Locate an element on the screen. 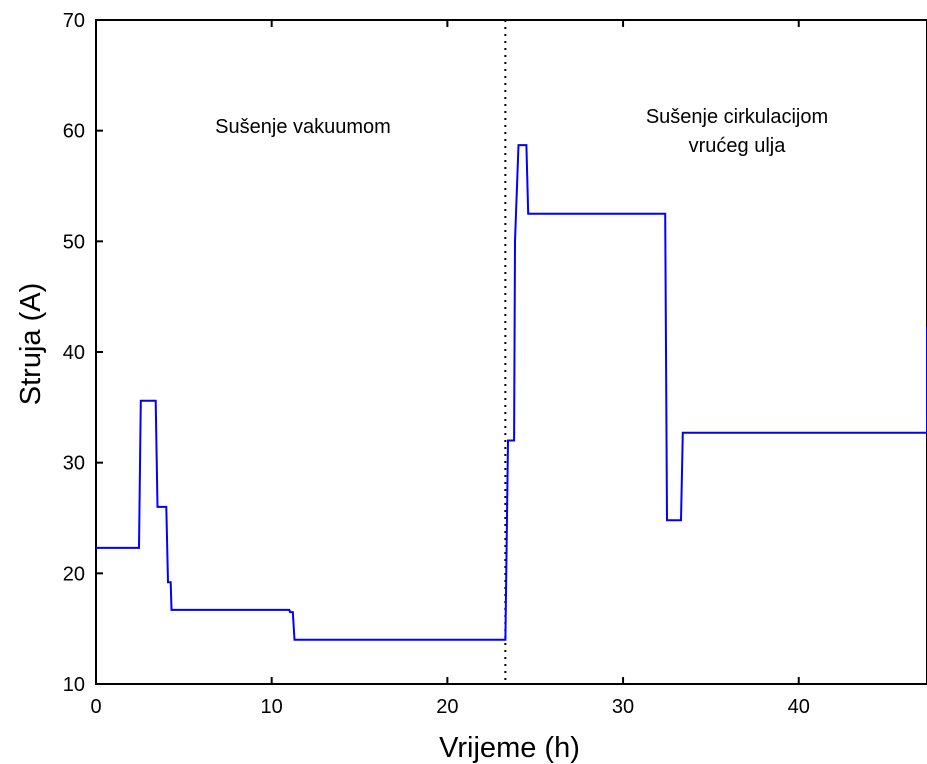  y-tick-label: 60 is located at coordinates (74, 132).